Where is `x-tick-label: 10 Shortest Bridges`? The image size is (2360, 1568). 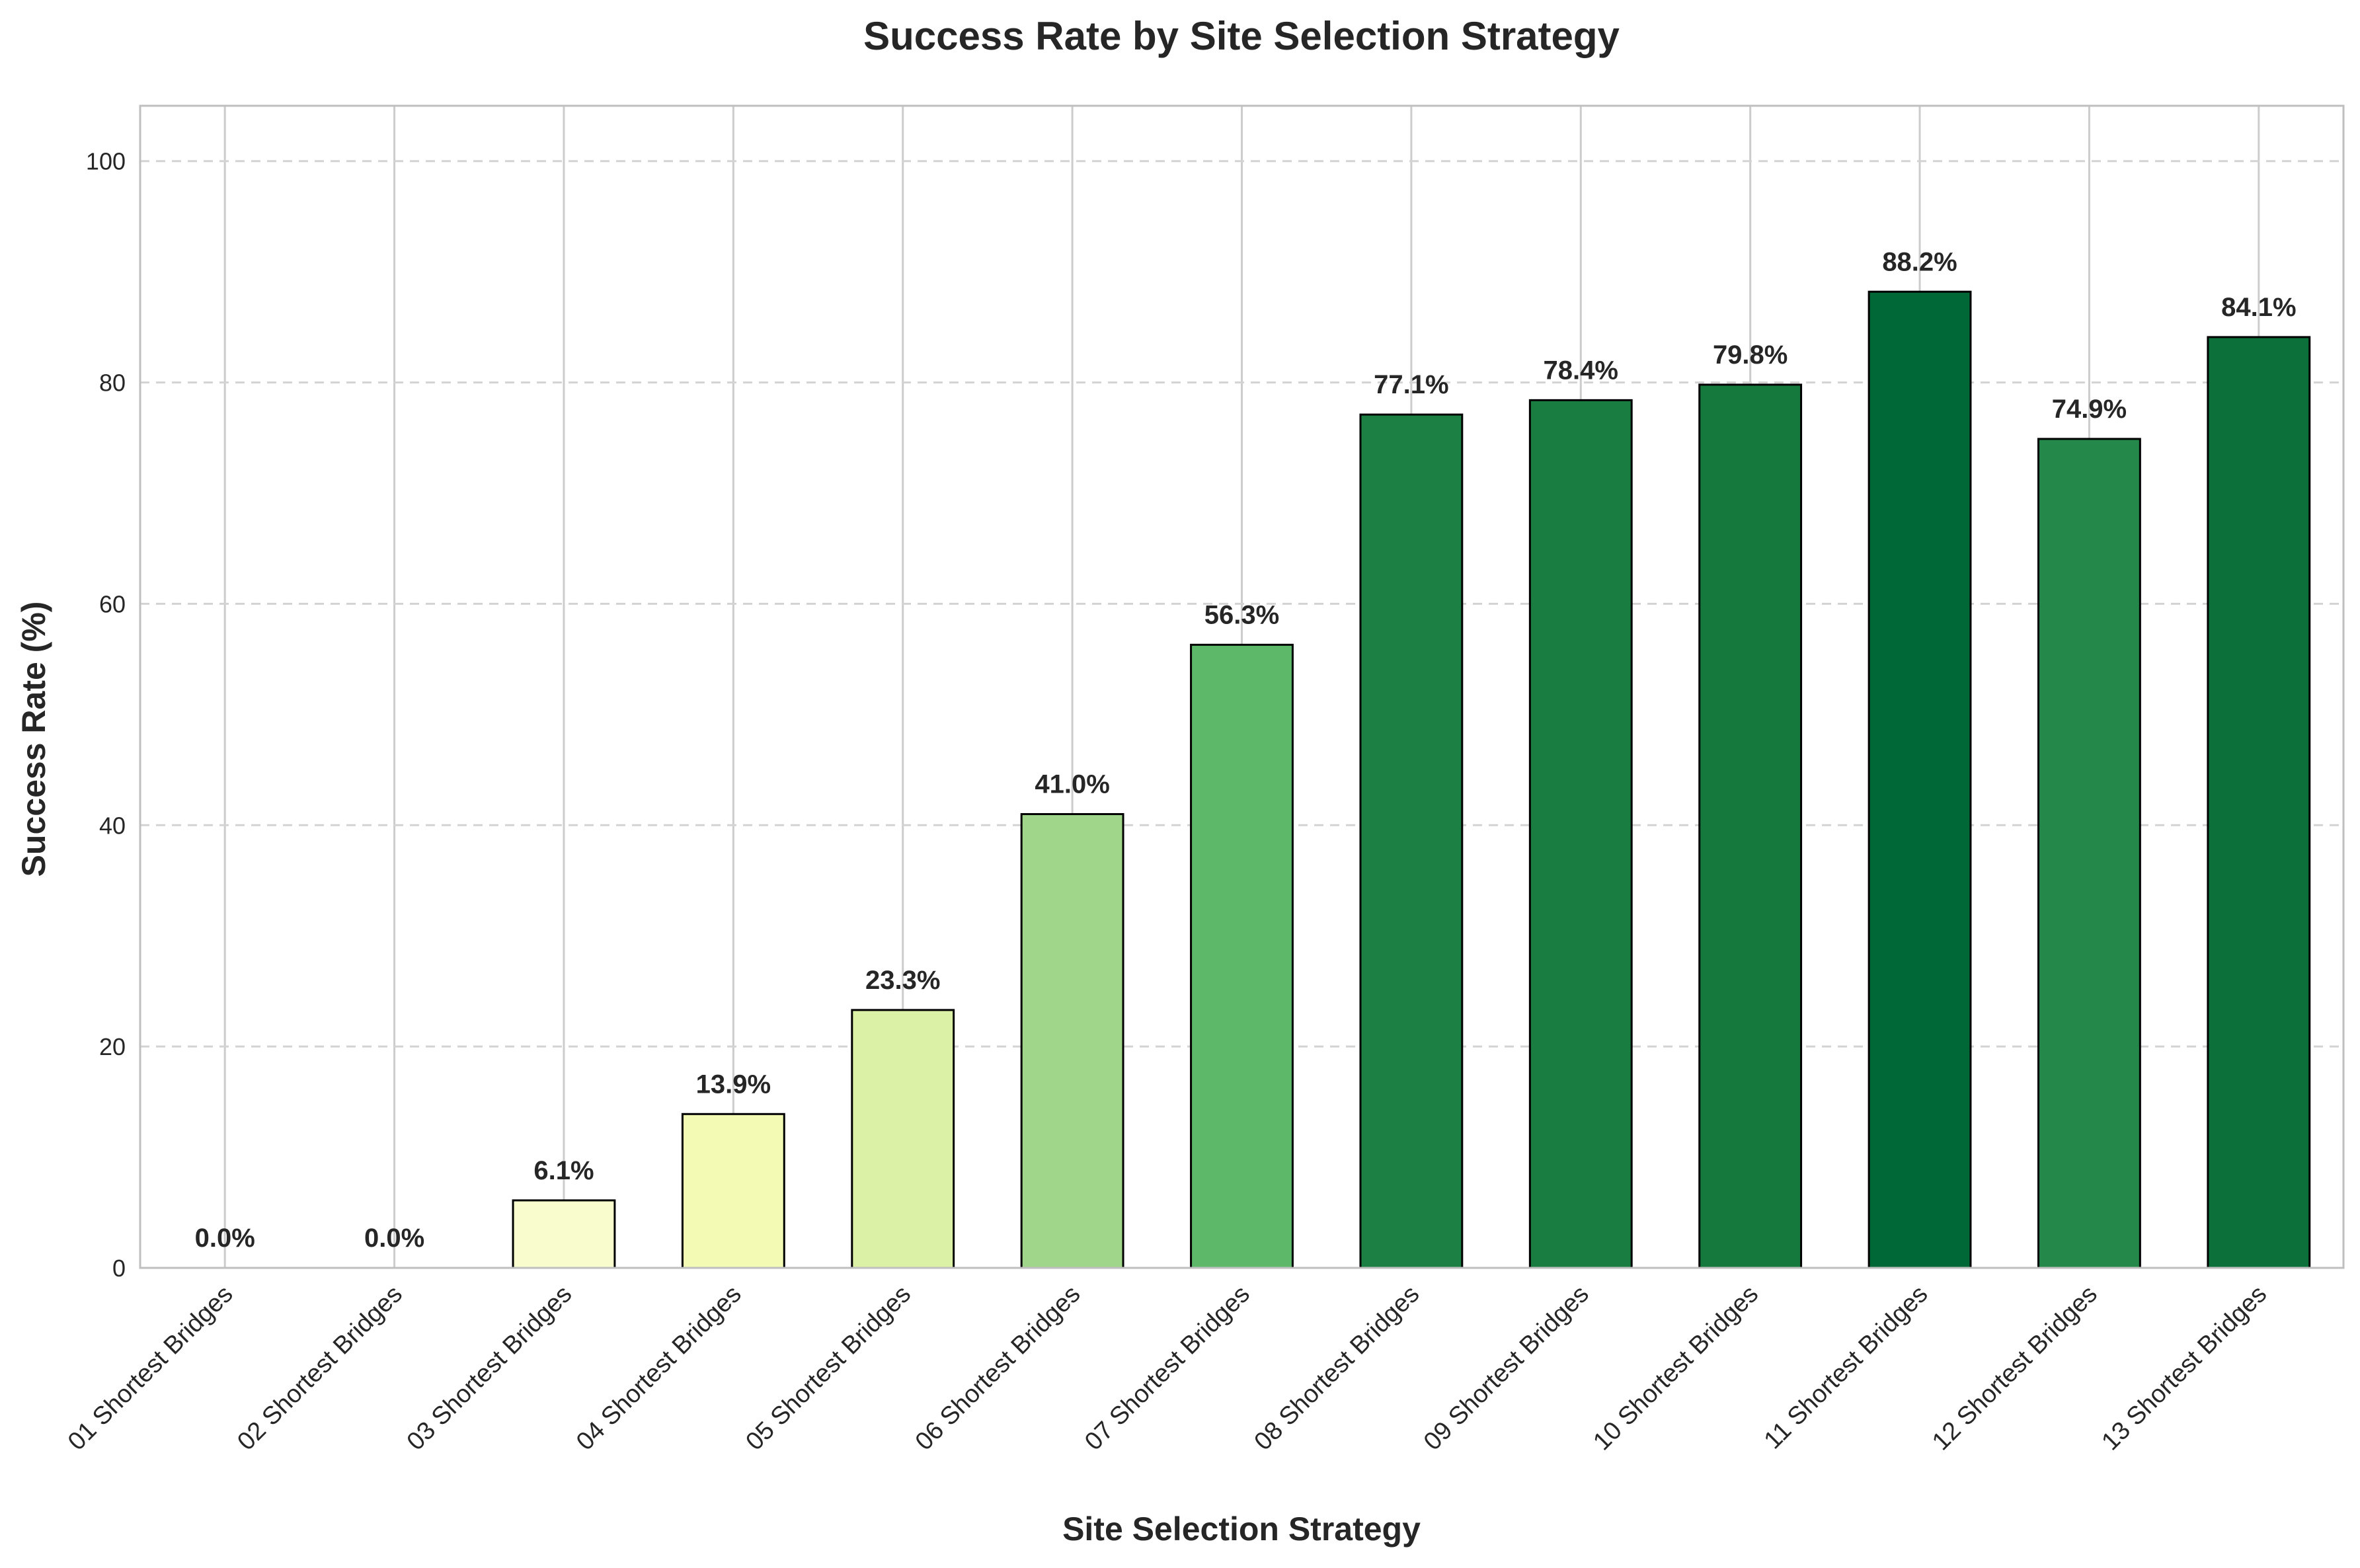 x-tick-label: 10 Shortest Bridges is located at coordinates (1676, 1368).